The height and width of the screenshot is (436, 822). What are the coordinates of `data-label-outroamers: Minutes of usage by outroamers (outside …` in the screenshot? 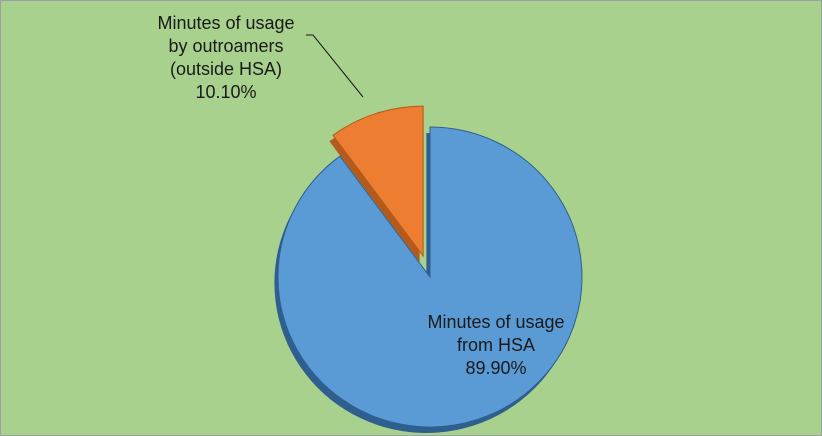 It's located at (226, 58).